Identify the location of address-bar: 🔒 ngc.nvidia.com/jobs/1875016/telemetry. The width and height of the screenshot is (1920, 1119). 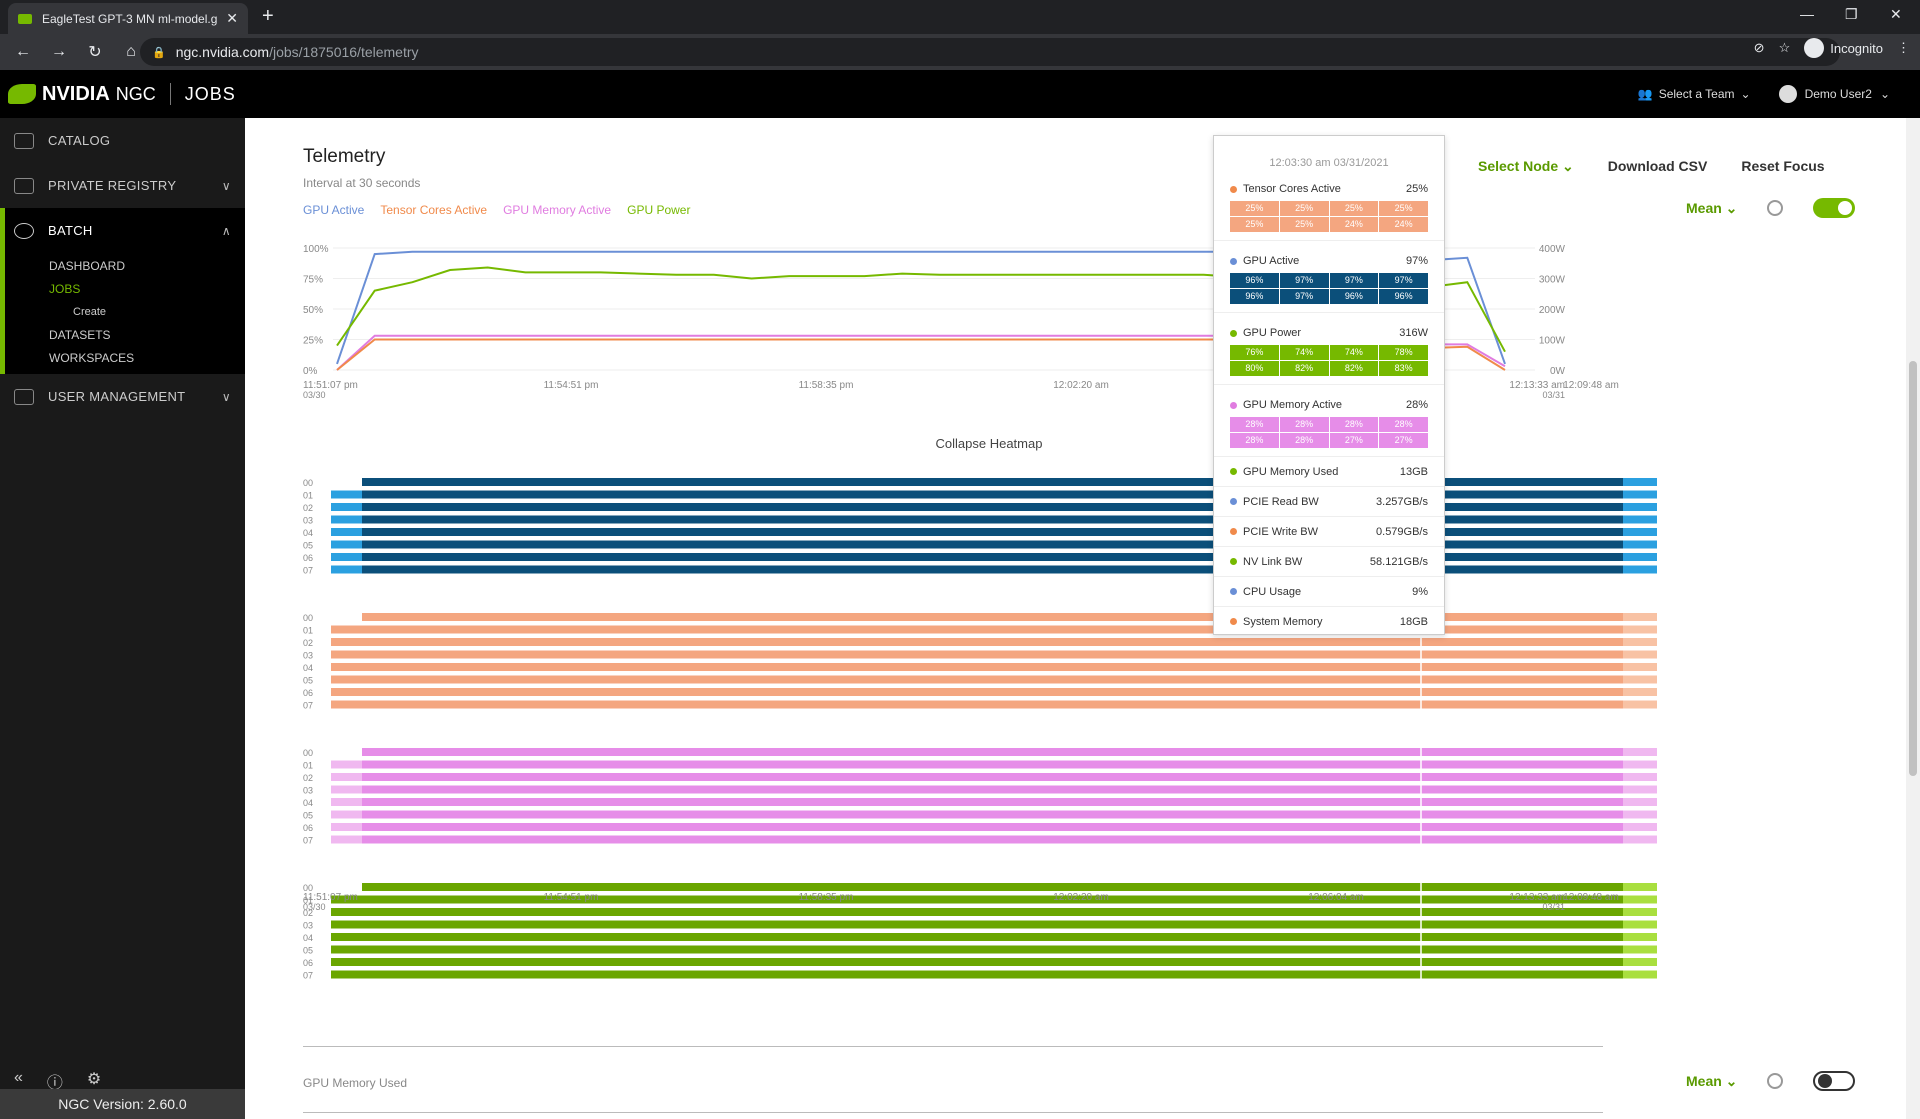
(990, 52).